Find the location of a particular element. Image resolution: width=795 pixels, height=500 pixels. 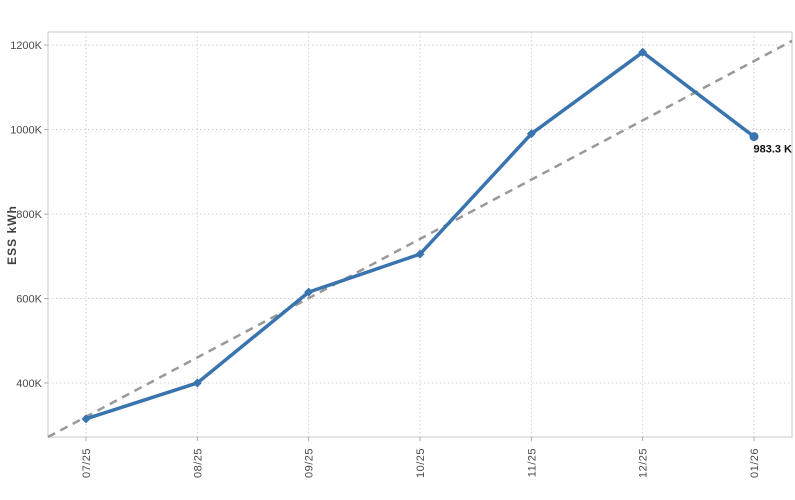

y-tick-label: 400K is located at coordinates (29, 384).